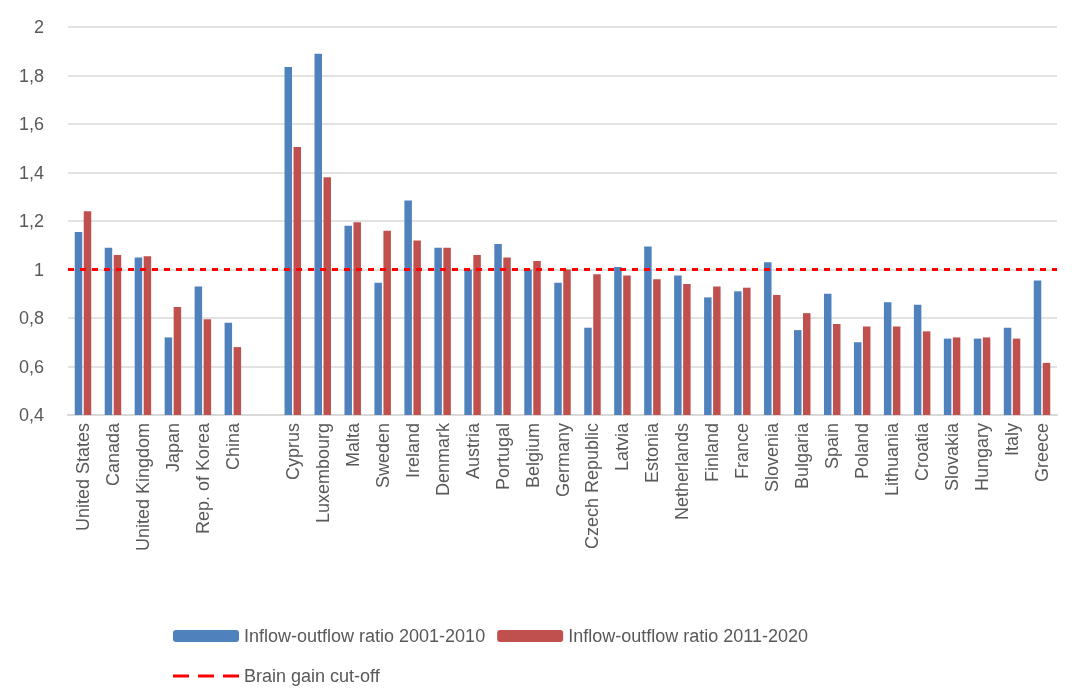  What do you see at coordinates (31, 172) in the screenshot?
I see `y-tick-label: 1,4` at bounding box center [31, 172].